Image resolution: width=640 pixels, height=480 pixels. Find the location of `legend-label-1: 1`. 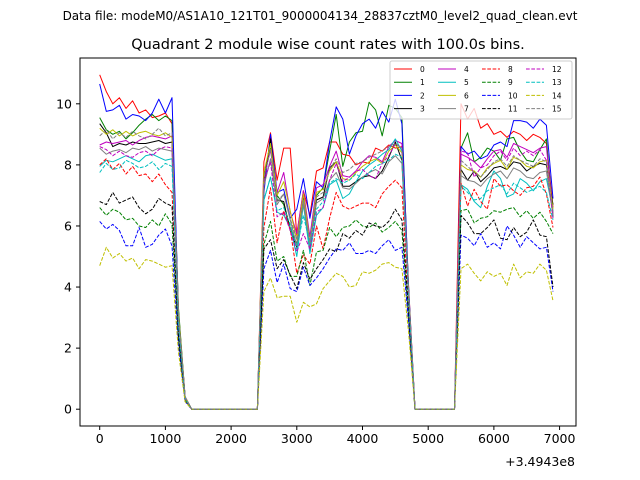

legend-label-1: 1 is located at coordinates (422, 82).